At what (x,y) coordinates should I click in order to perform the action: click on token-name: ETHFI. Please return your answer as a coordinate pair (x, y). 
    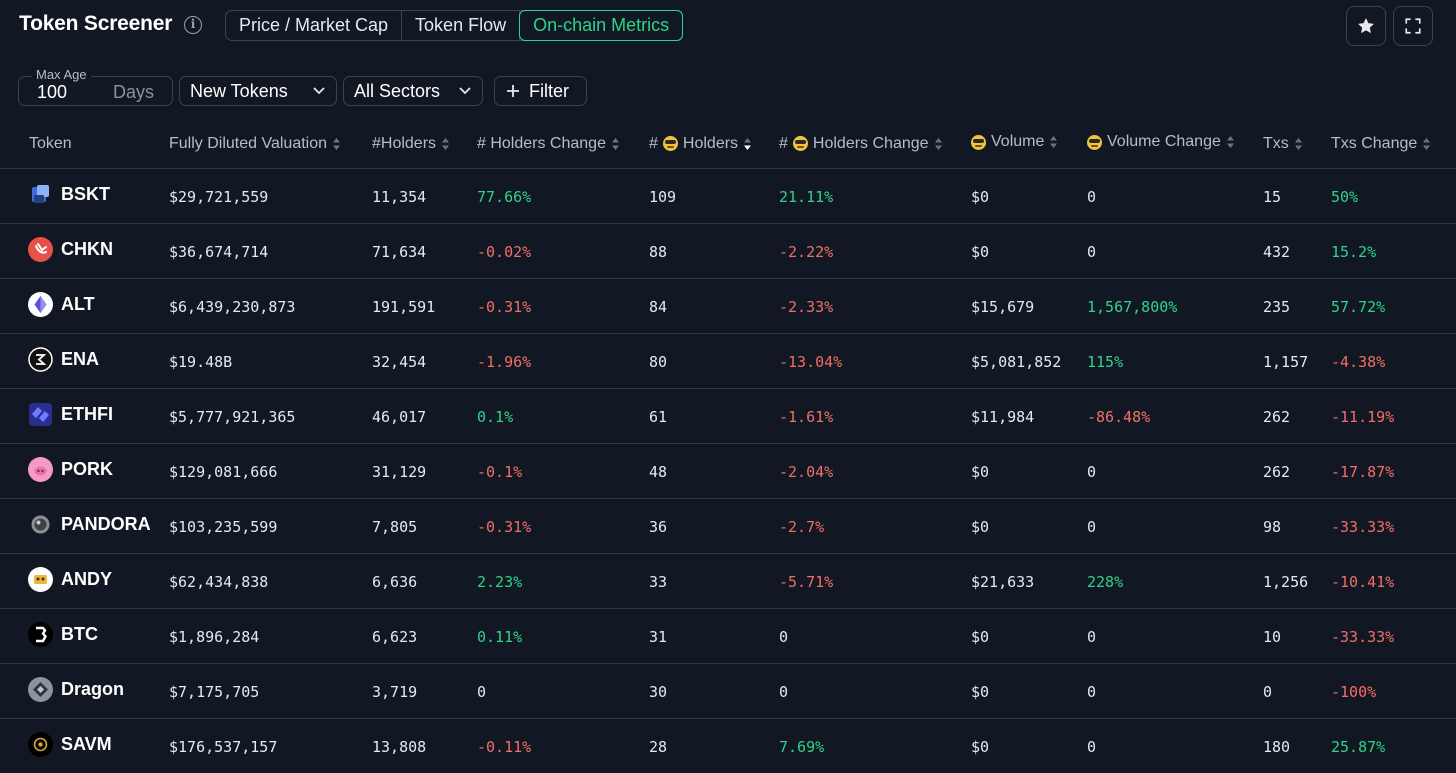
    Looking at the image, I should click on (87, 413).